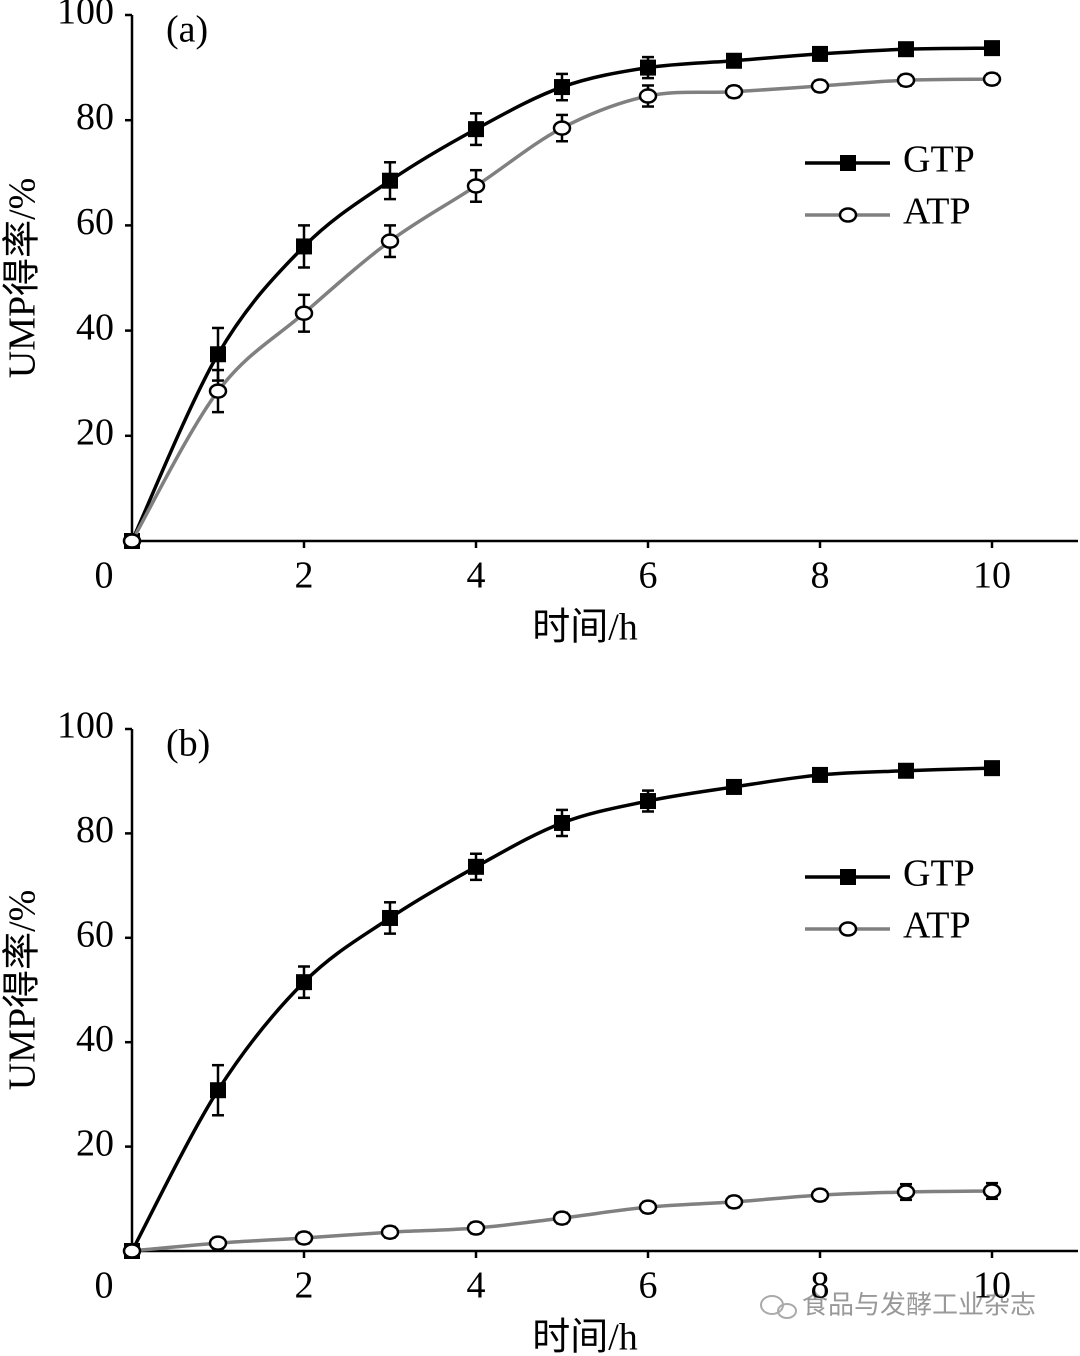 The width and height of the screenshot is (1080, 1356). I want to click on watermark: 食品与发酵工业杂志, so click(919, 1306).